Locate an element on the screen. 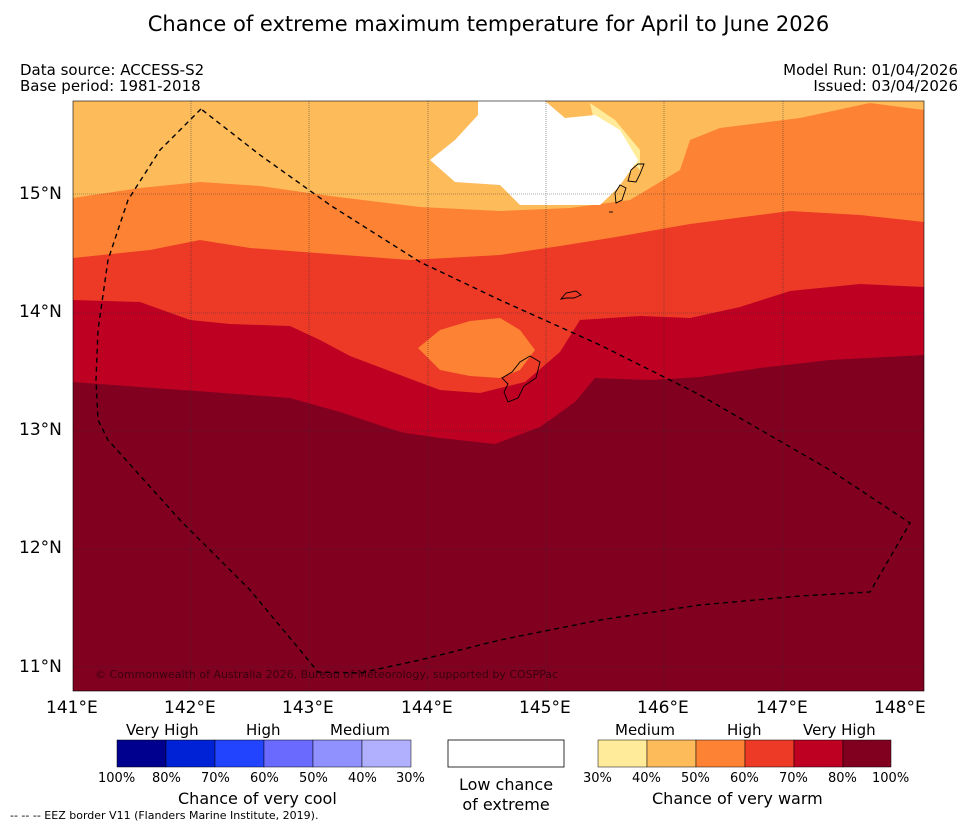 The width and height of the screenshot is (977, 827). warm-tick: 60% is located at coordinates (744, 778).